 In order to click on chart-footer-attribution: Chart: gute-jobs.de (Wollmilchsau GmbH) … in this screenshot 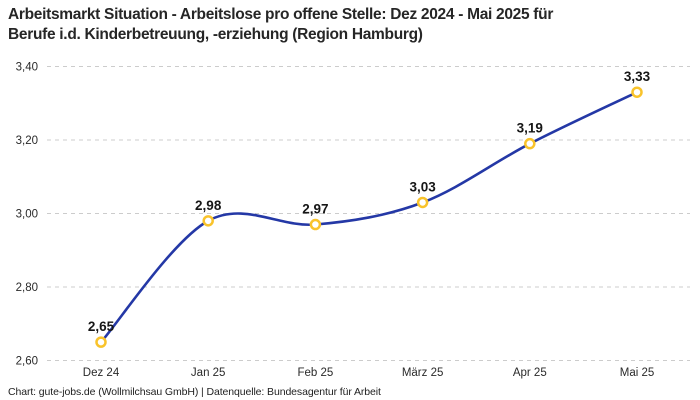, I will do `click(194, 392)`.